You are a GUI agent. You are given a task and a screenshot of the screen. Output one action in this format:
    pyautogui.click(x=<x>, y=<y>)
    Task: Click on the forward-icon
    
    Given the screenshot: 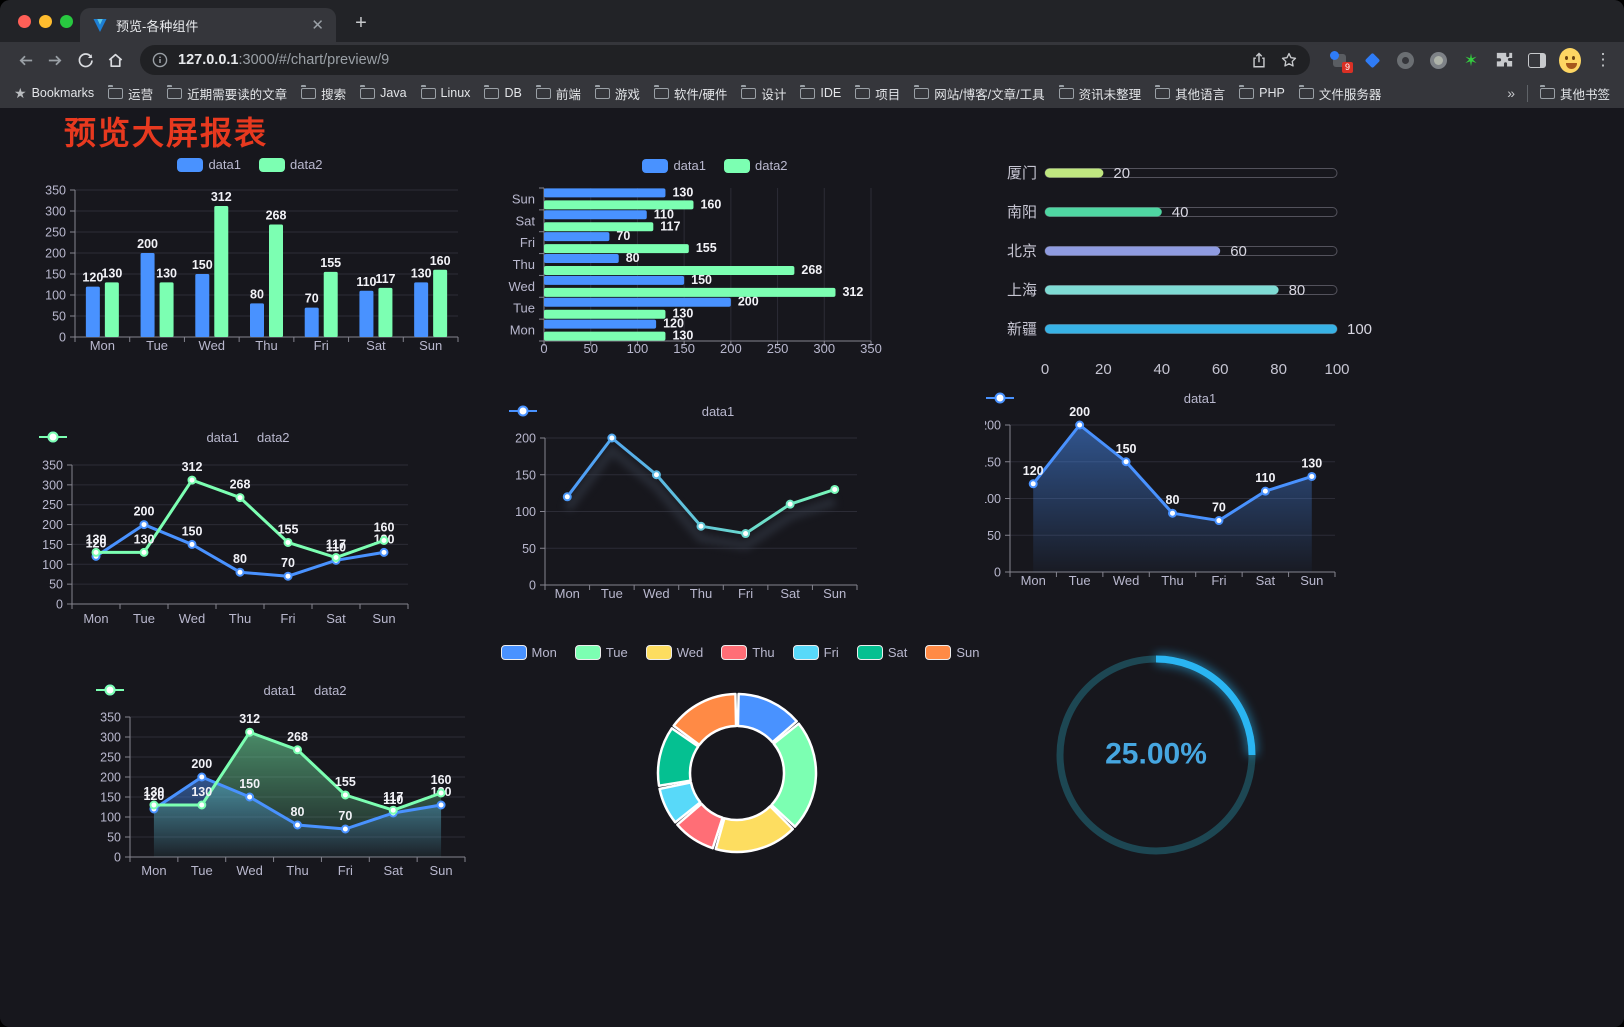 What is the action you would take?
    pyautogui.click(x=55, y=60)
    